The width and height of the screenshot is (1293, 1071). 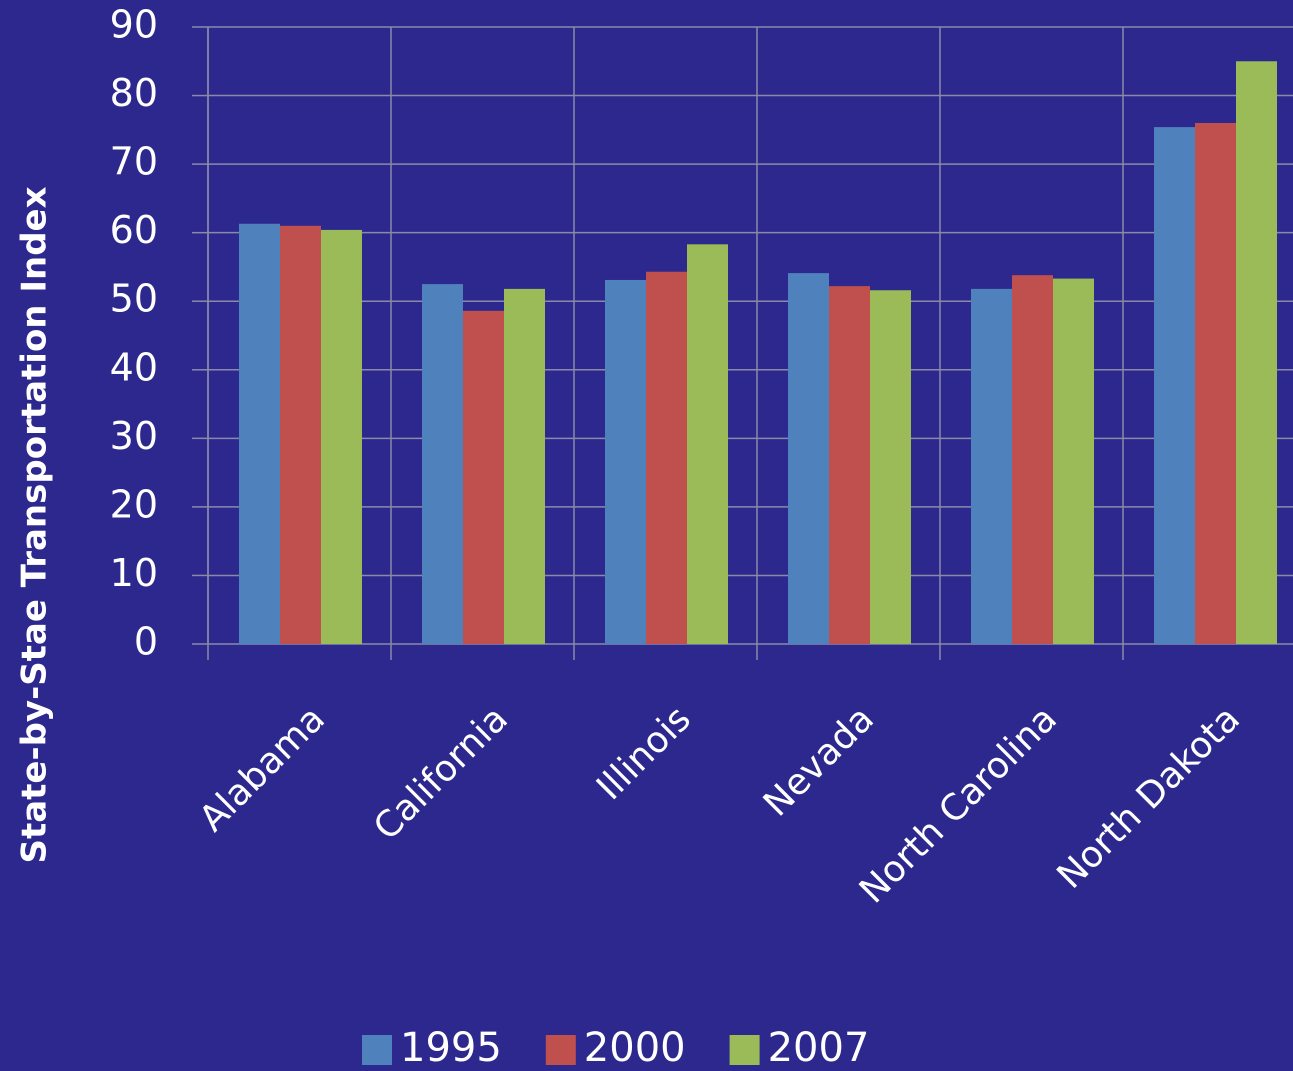 I want to click on legend-label: 1995, so click(x=451, y=1048).